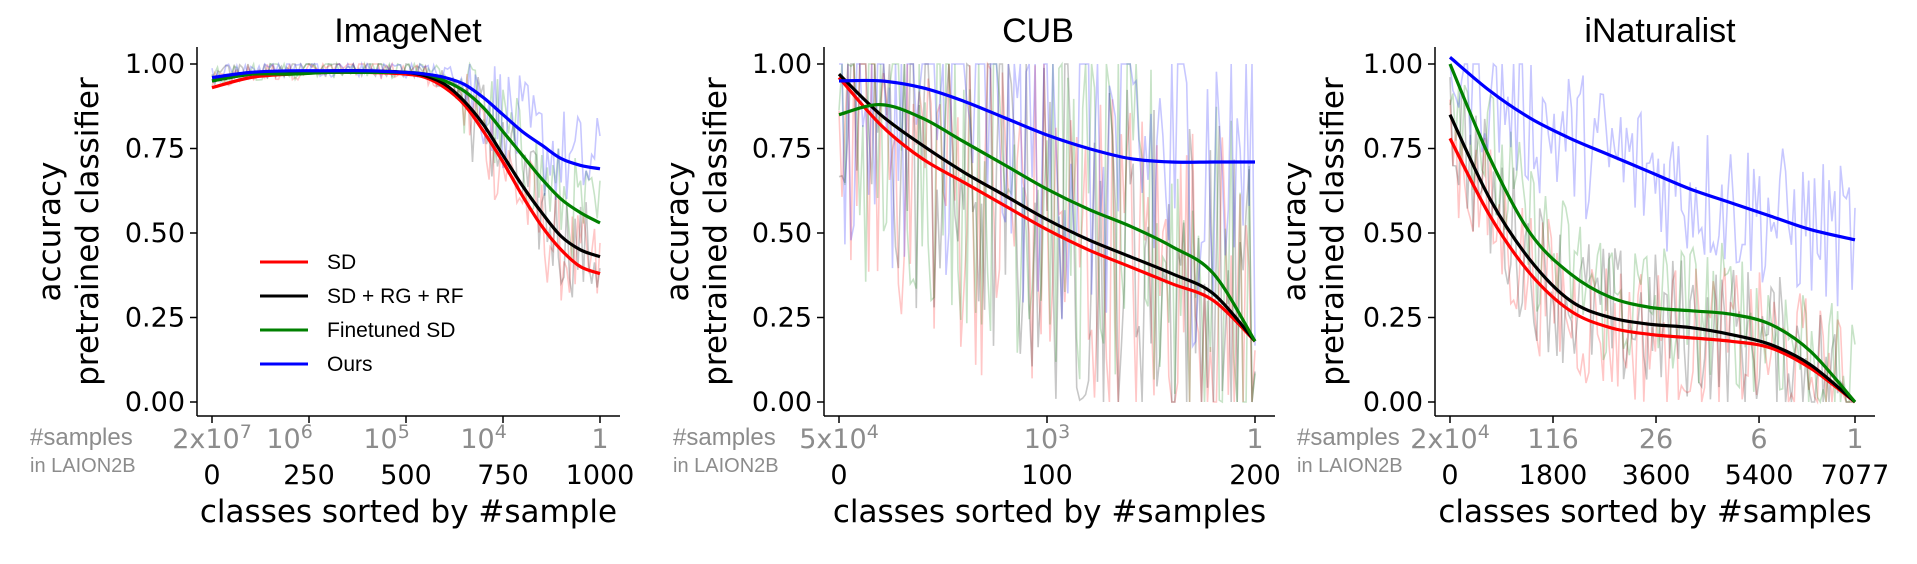 Image resolution: width=1917 pixels, height=564 pixels. I want to click on samples-tick-label: 116, so click(1553, 439).